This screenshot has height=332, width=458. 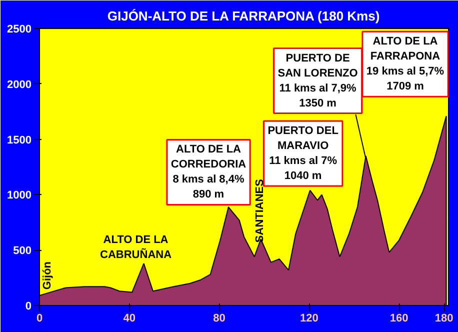 What do you see at coordinates (260, 211) in the screenshot?
I see `annotation: SANTIANES` at bounding box center [260, 211].